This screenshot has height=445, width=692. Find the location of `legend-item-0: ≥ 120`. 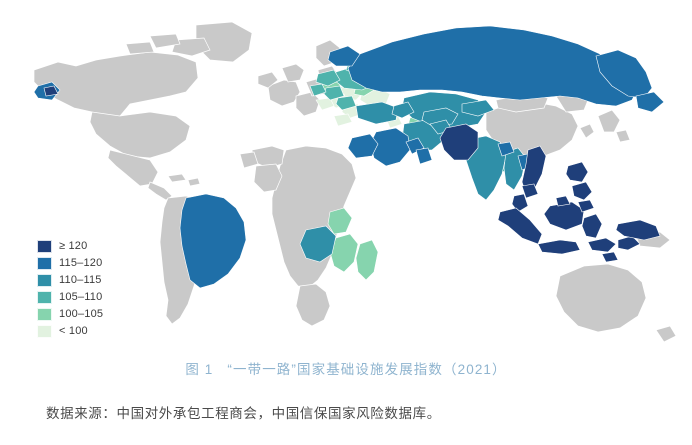

legend-item-0: ≥ 120 is located at coordinates (86, 246).